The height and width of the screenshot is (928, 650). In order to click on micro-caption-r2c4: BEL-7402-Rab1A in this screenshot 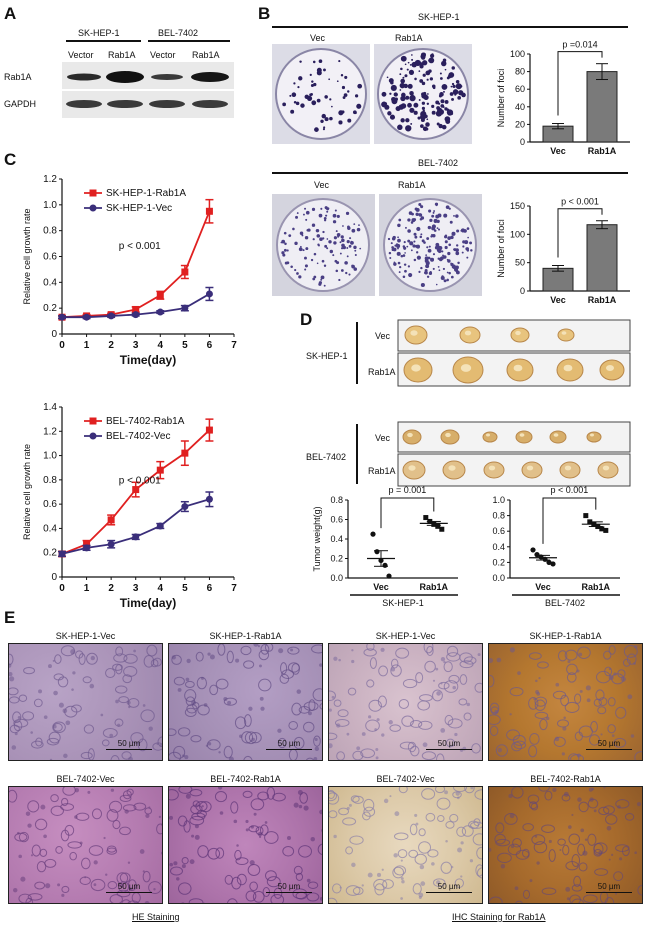, I will do `click(565, 779)`.